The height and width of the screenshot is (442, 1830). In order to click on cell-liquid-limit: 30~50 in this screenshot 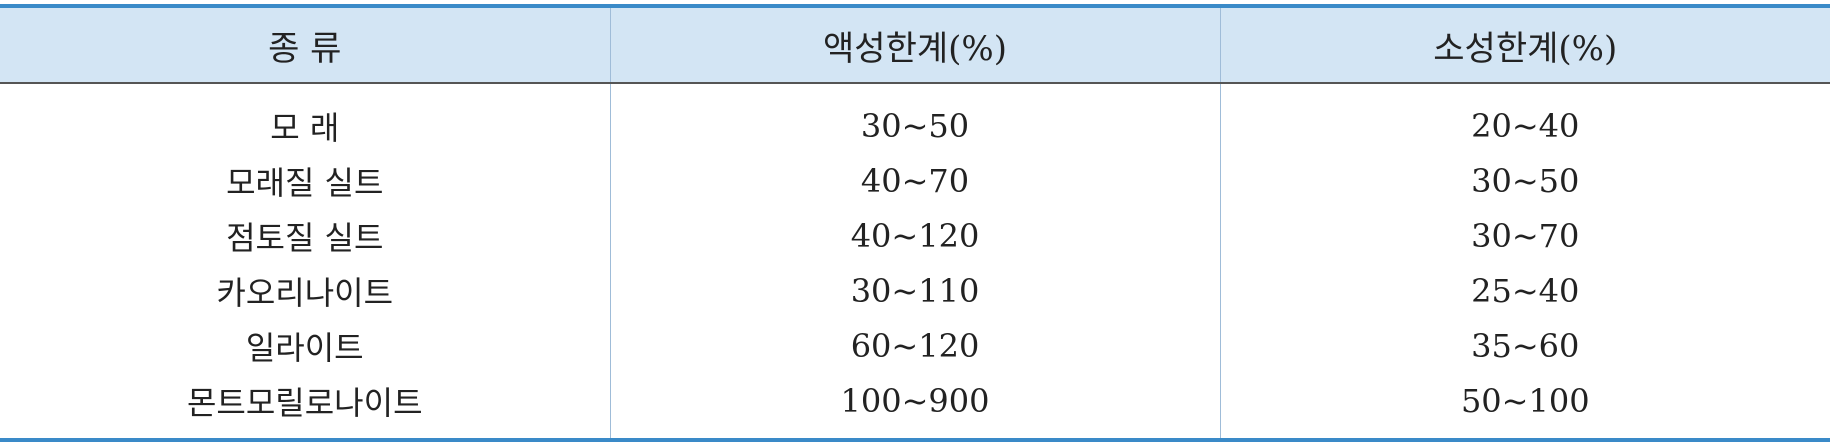, I will do `click(914, 118)`.